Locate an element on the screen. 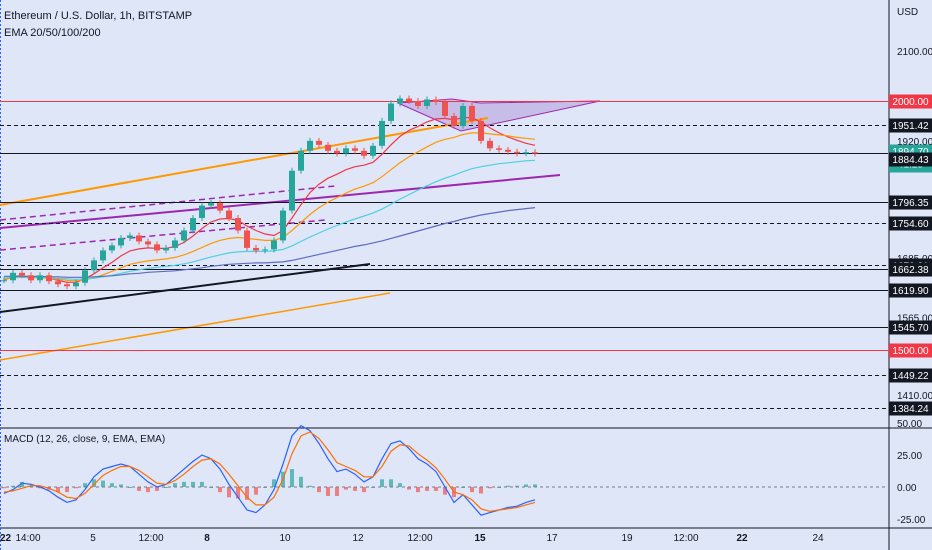  macd-tick-label: 25.00 is located at coordinates (909, 456).